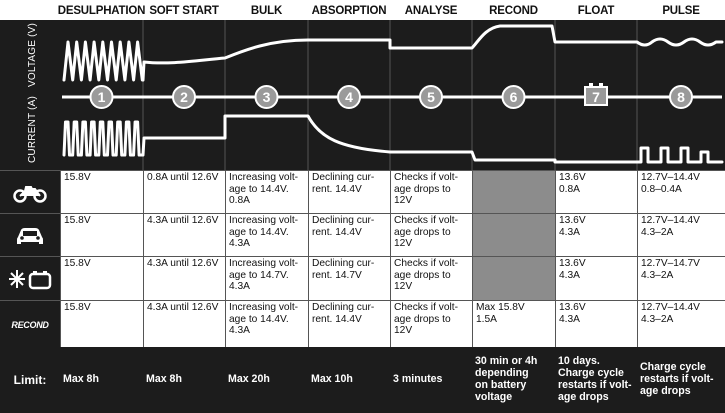  What do you see at coordinates (184, 192) in the screenshot?
I see `table-cell: 0.8A until 12.6V` at bounding box center [184, 192].